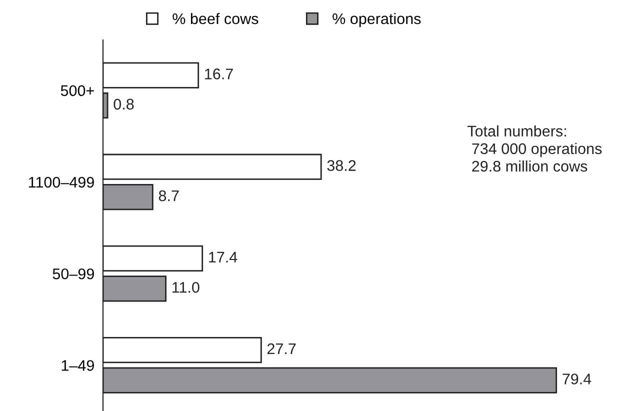  Describe the element at coordinates (577, 379) in the screenshot. I see `data-label: 79.4` at that location.